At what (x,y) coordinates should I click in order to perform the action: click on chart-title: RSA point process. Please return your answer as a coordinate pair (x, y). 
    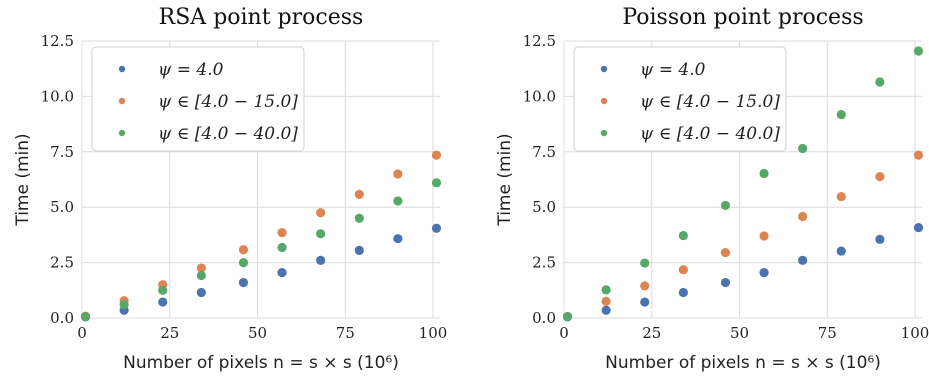
    Looking at the image, I should click on (261, 17).